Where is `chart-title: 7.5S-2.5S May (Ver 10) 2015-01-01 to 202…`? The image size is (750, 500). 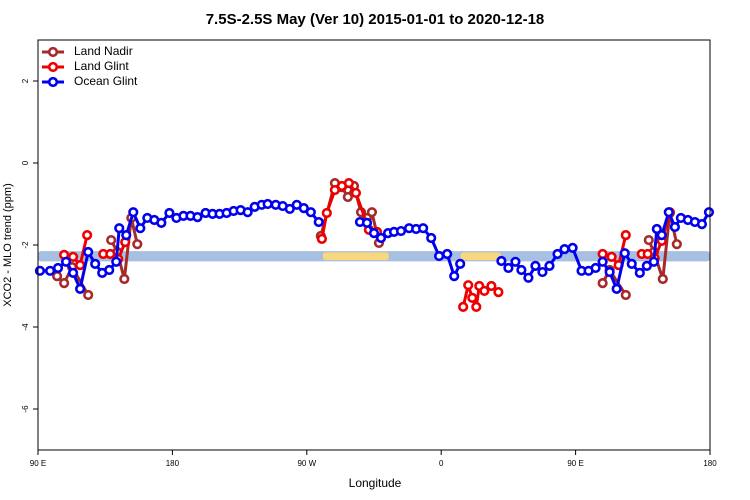
chart-title: 7.5S-2.5S May (Ver 10) 2015-01-01 to 202… is located at coordinates (375, 19).